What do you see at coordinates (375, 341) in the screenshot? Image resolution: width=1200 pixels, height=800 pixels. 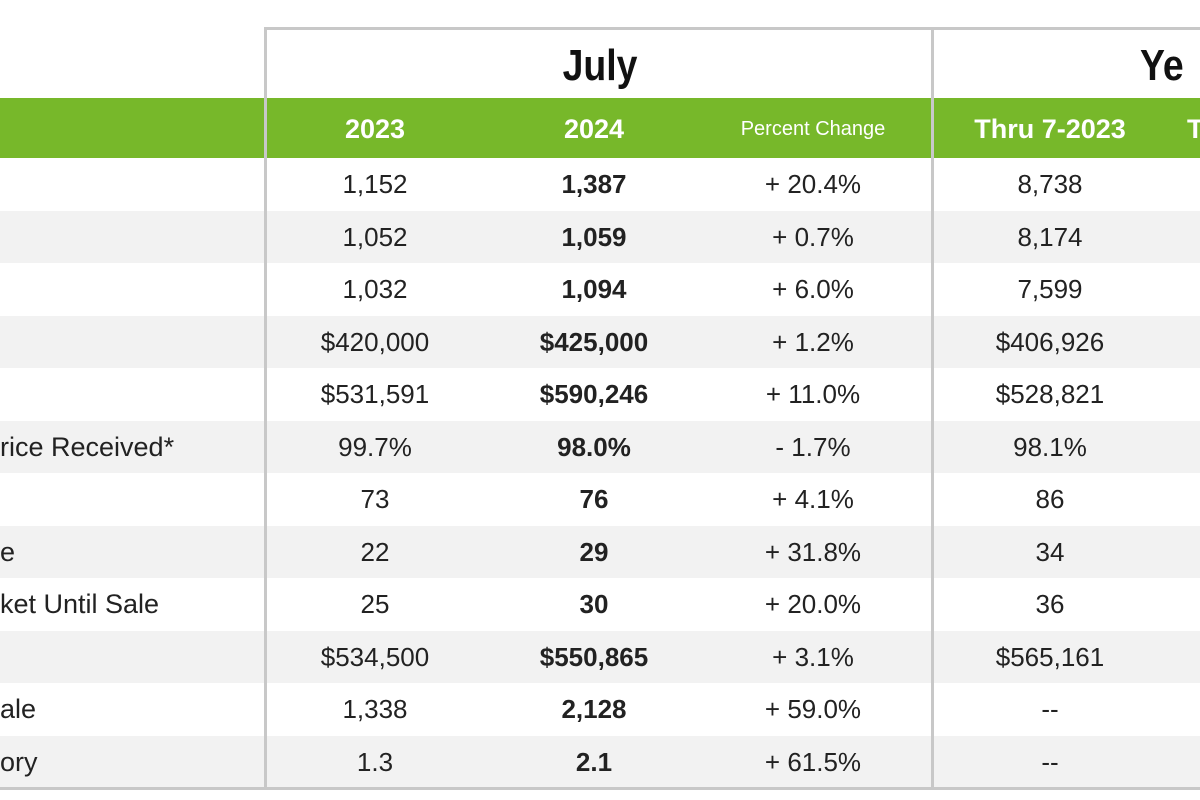 I see `cell-value: $420,000` at bounding box center [375, 341].